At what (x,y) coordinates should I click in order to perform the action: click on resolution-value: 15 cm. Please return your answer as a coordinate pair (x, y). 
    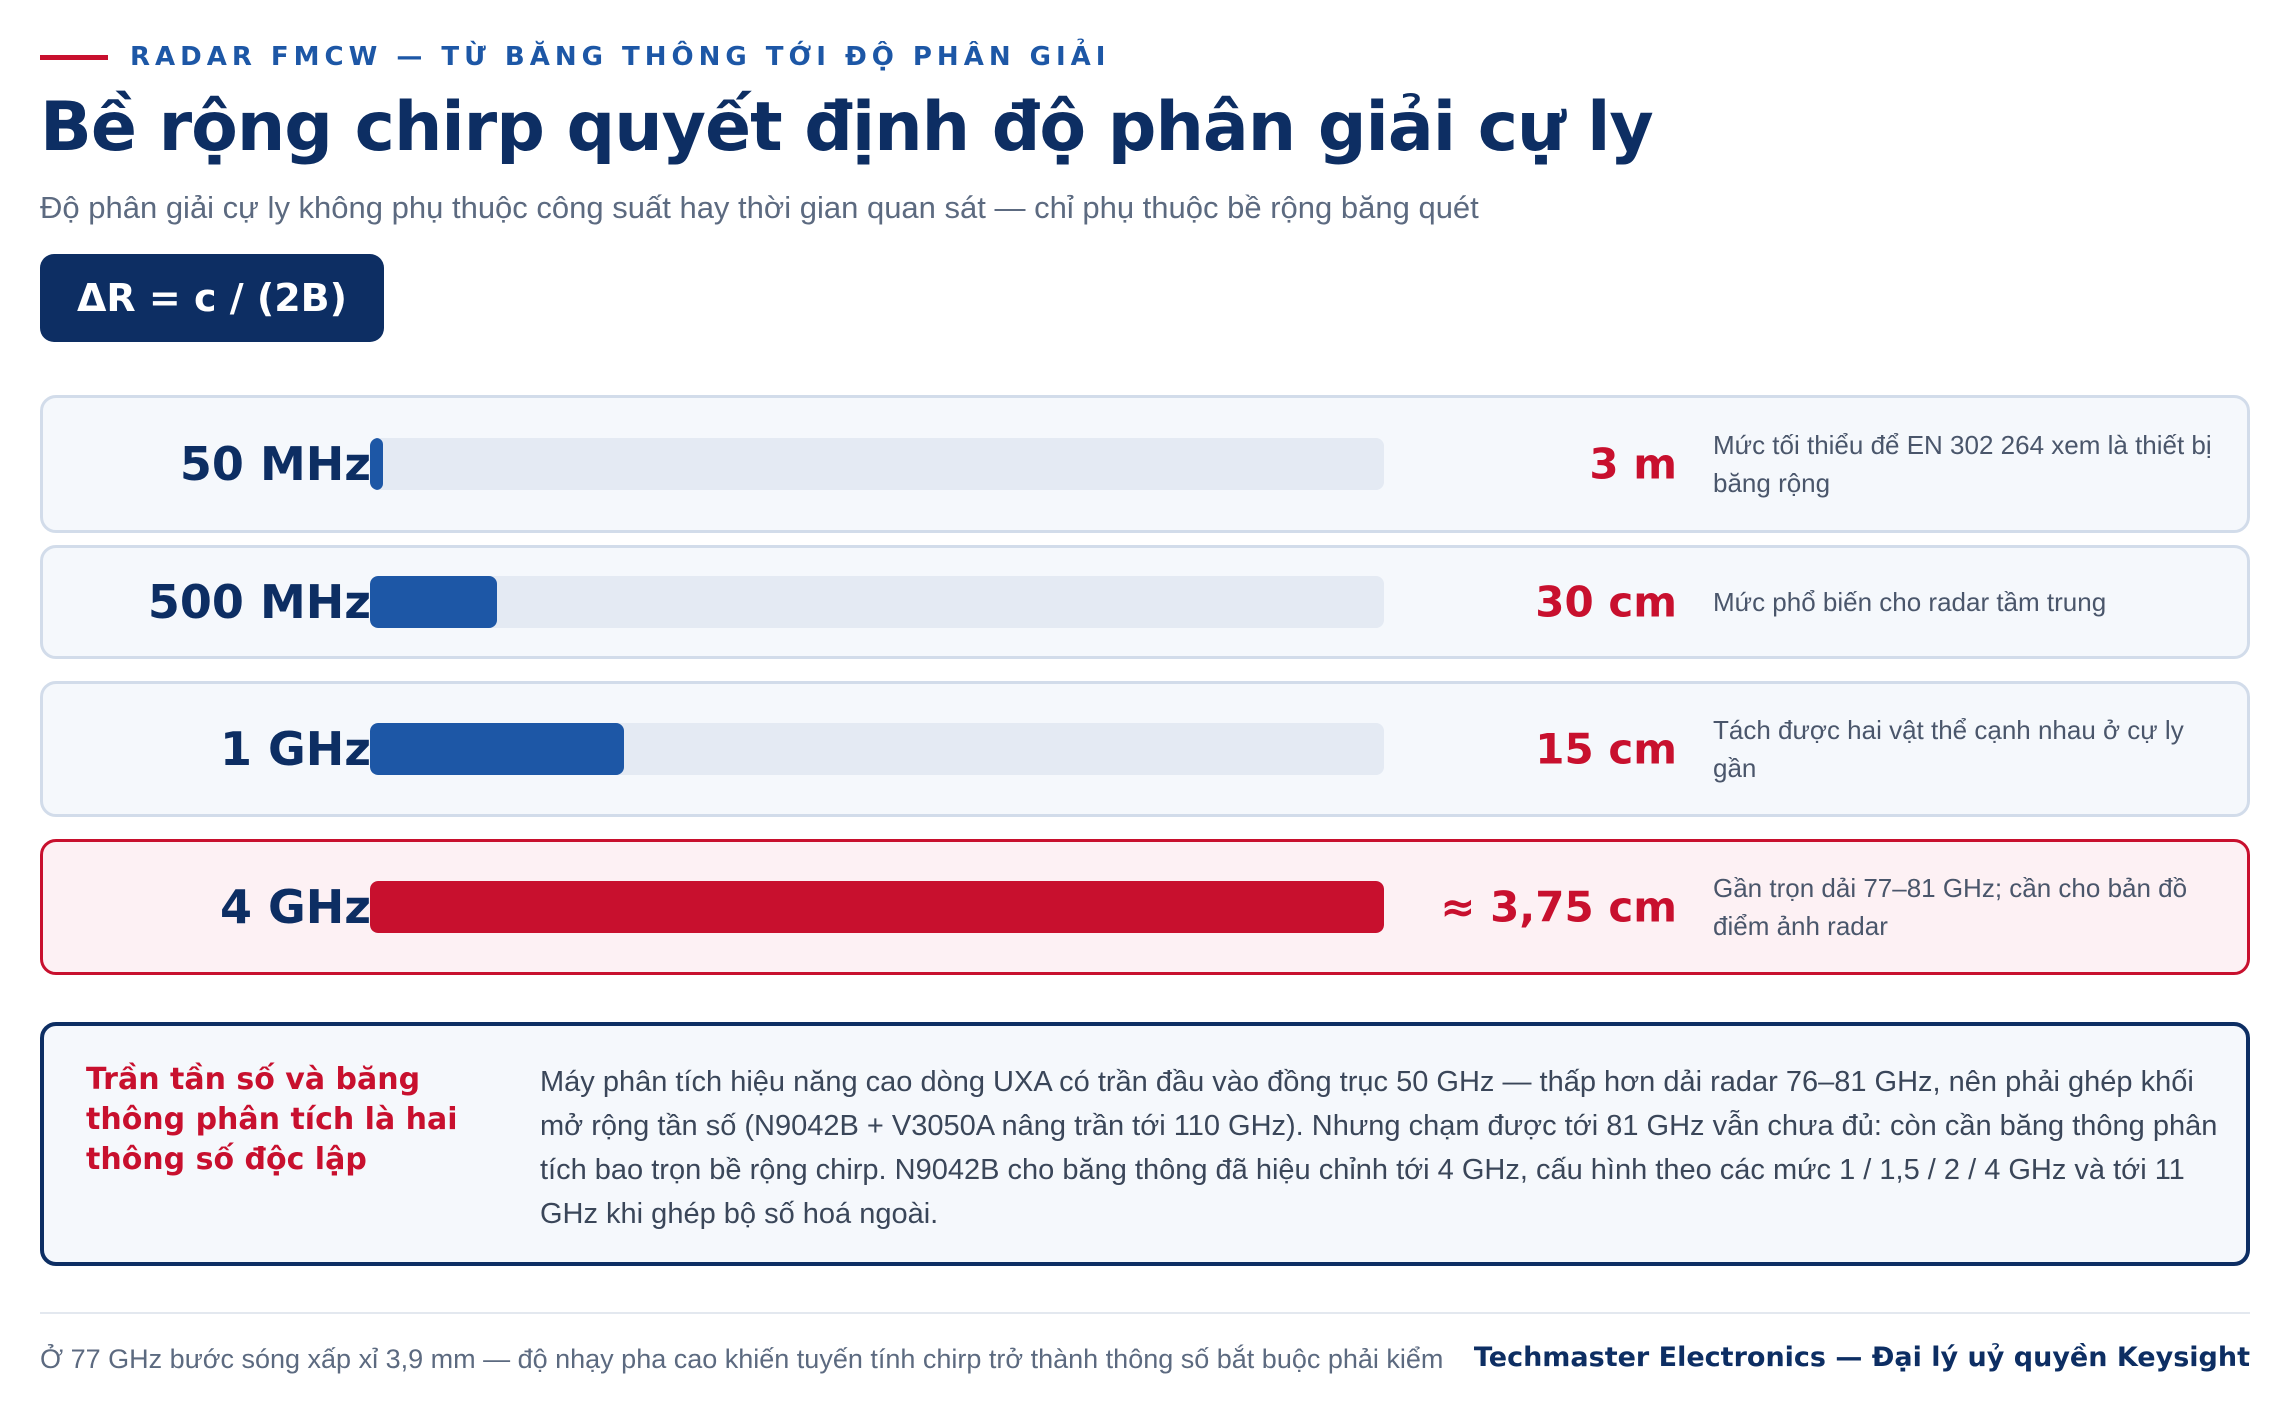
    Looking at the image, I should click on (1606, 749).